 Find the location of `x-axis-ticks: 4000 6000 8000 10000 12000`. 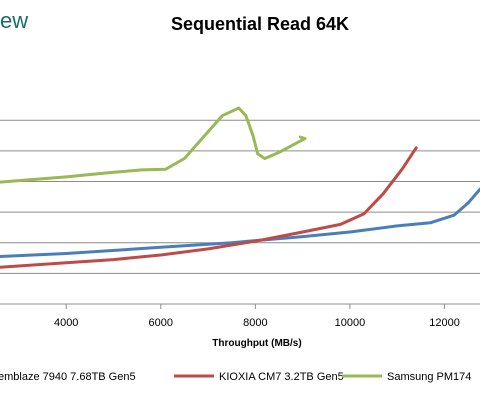

x-axis-ticks: 4000 6000 8000 10000 12000 is located at coordinates (257, 316).